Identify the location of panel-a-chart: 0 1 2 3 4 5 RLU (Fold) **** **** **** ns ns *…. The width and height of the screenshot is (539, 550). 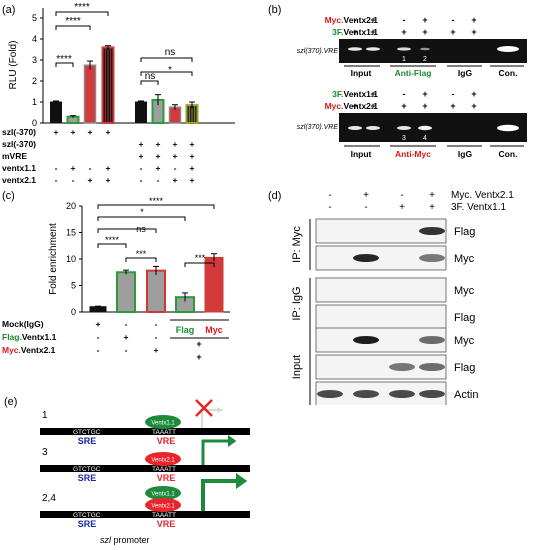
(118, 93).